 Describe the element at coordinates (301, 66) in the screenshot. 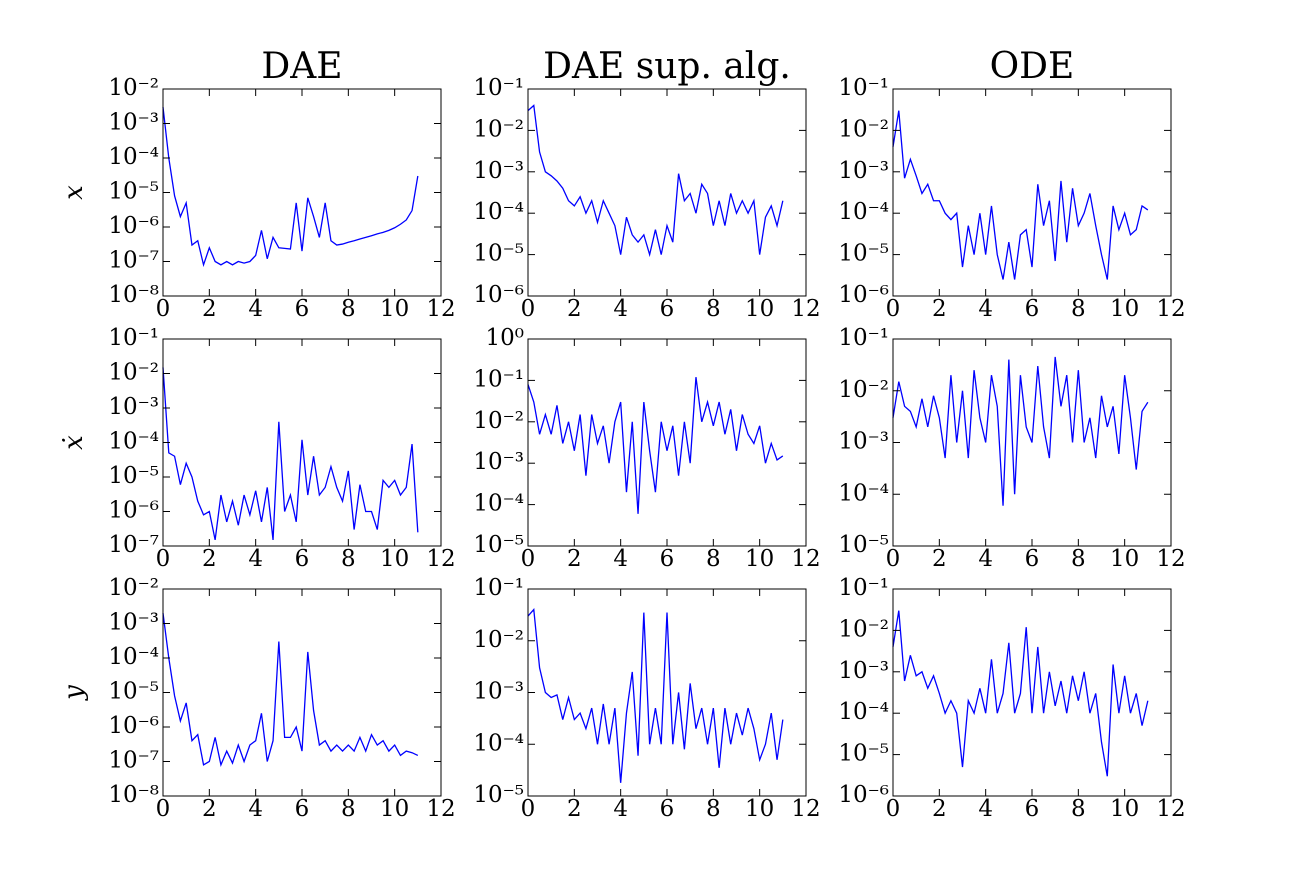

I see `subplot-title: DAE` at that location.